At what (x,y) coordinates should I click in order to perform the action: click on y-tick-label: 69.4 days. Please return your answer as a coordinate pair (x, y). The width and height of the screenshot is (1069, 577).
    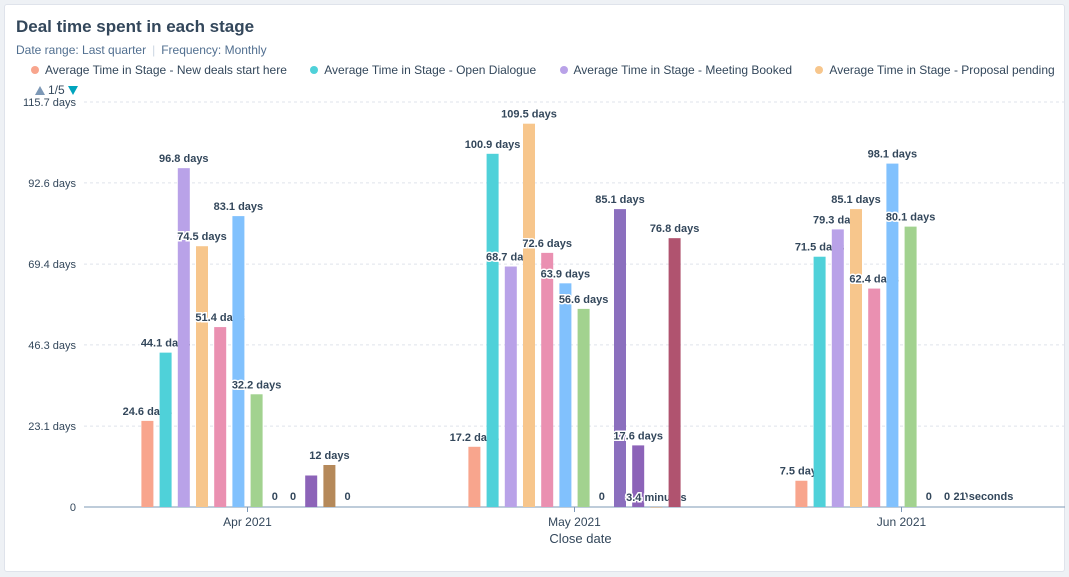
    Looking at the image, I should click on (52, 265).